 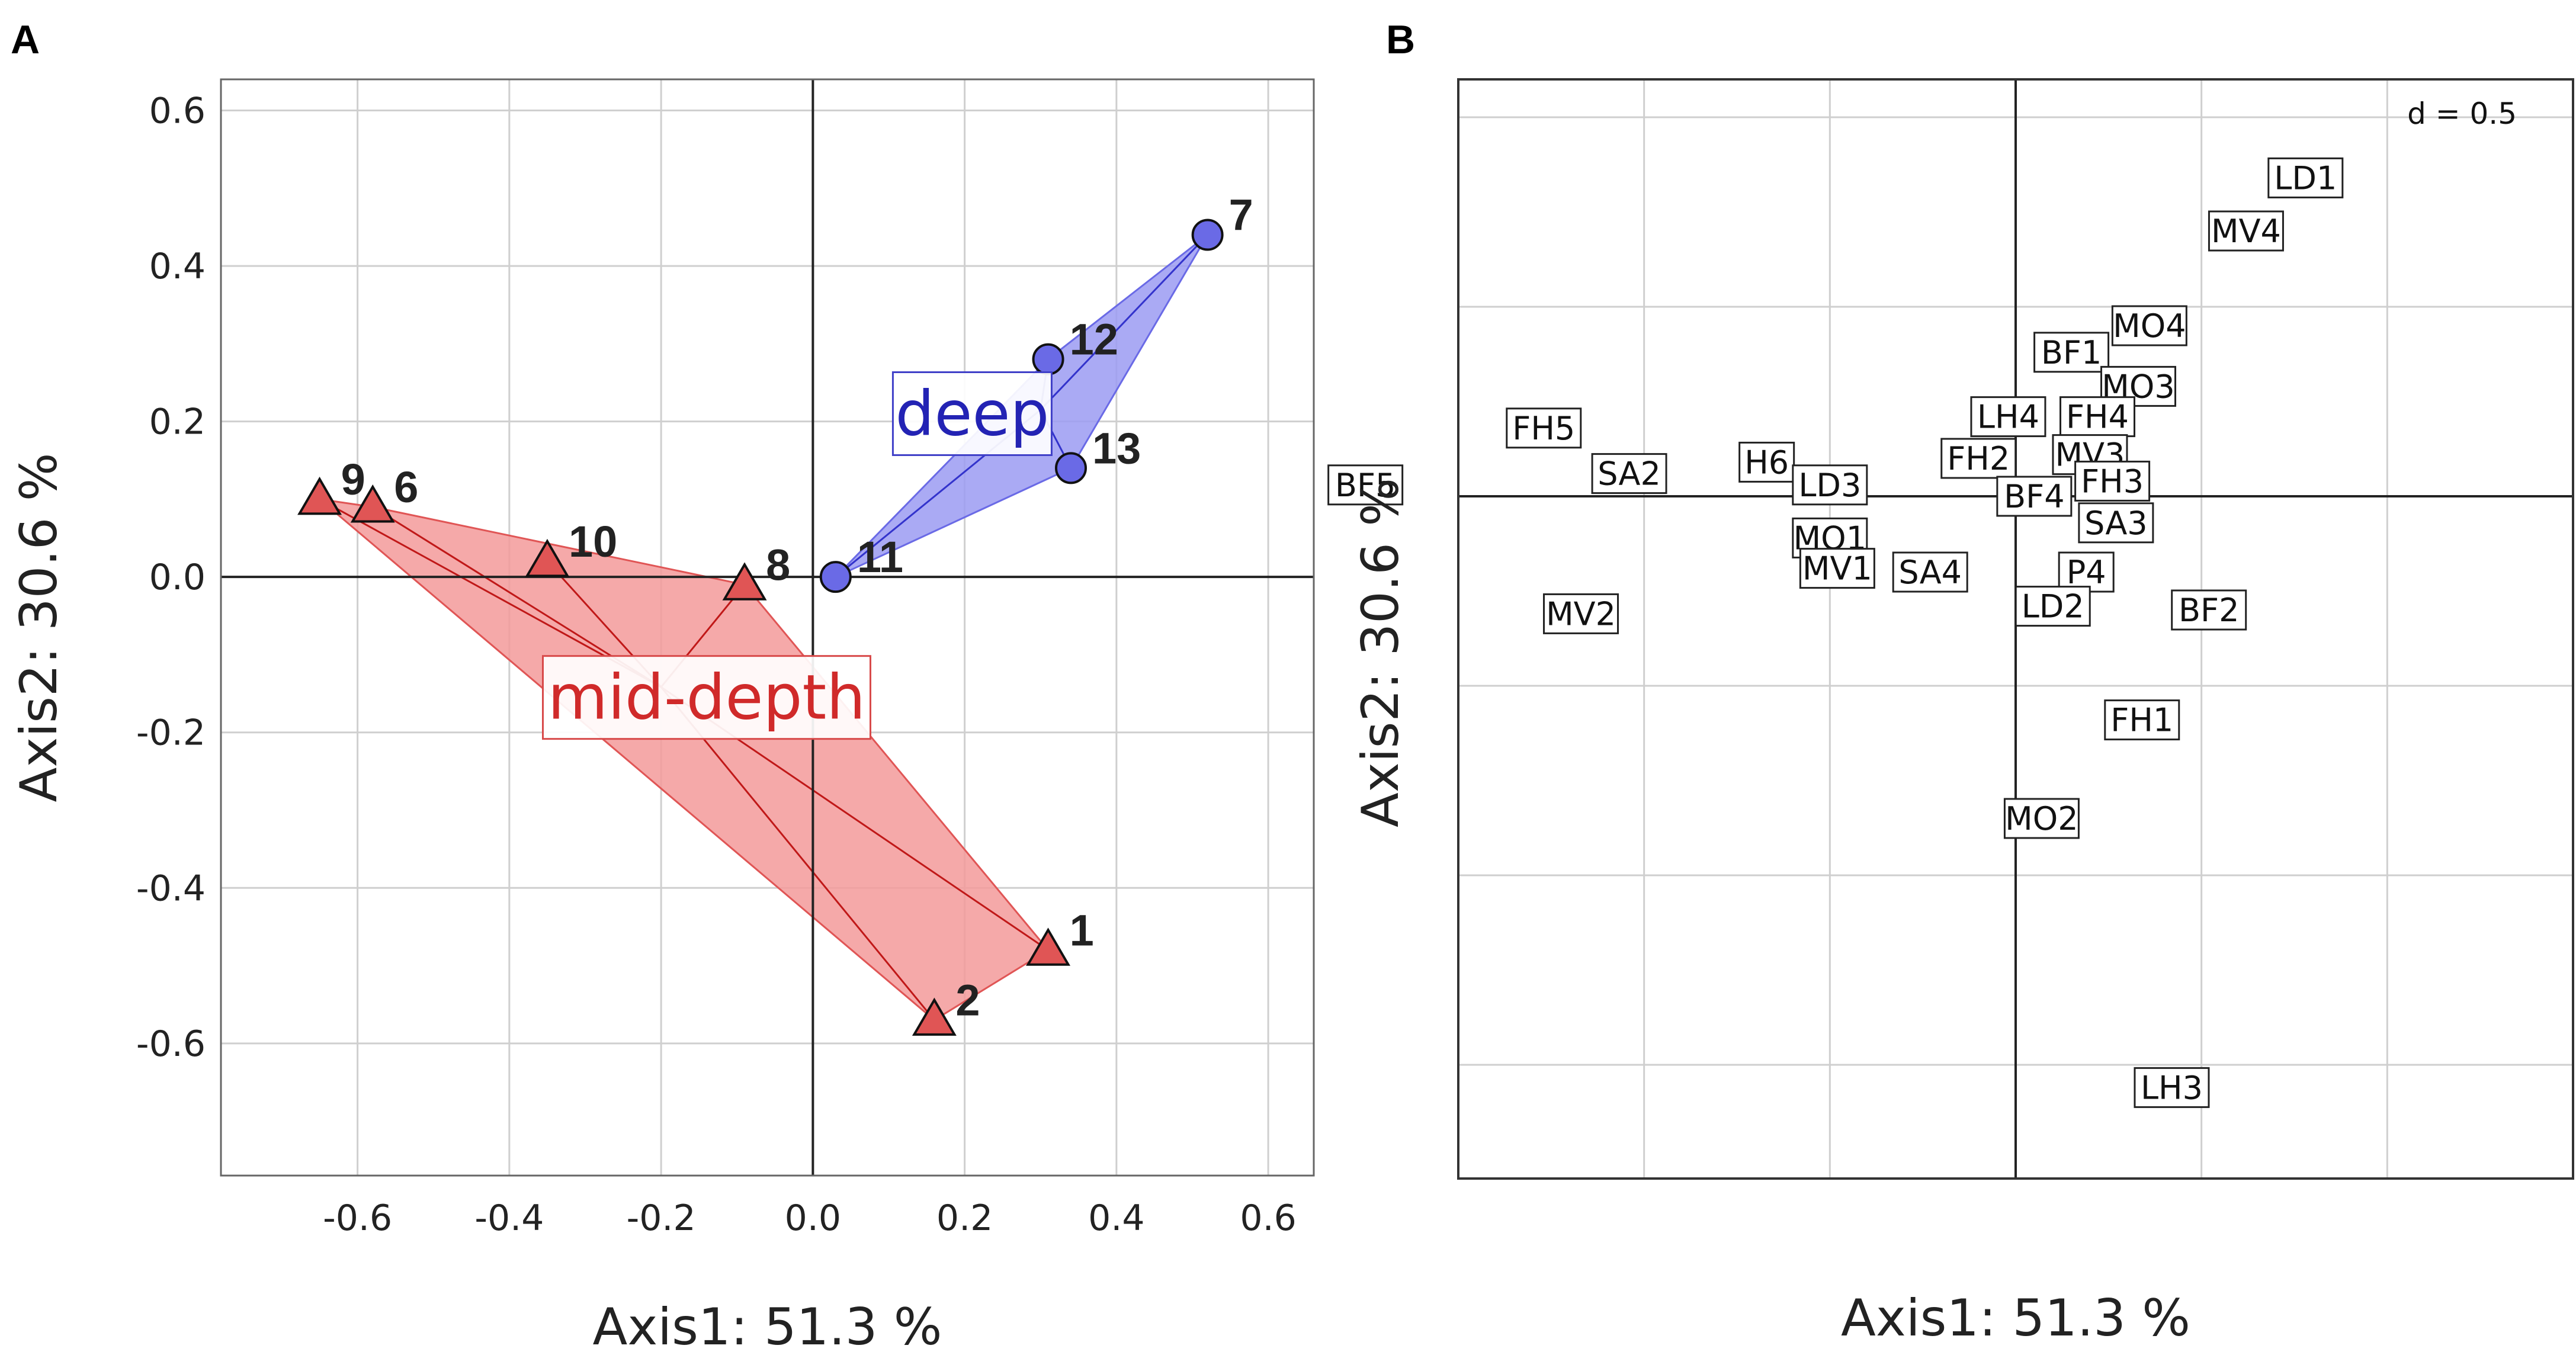 I want to click on site-ld2: LD2, so click(x=2052, y=606).